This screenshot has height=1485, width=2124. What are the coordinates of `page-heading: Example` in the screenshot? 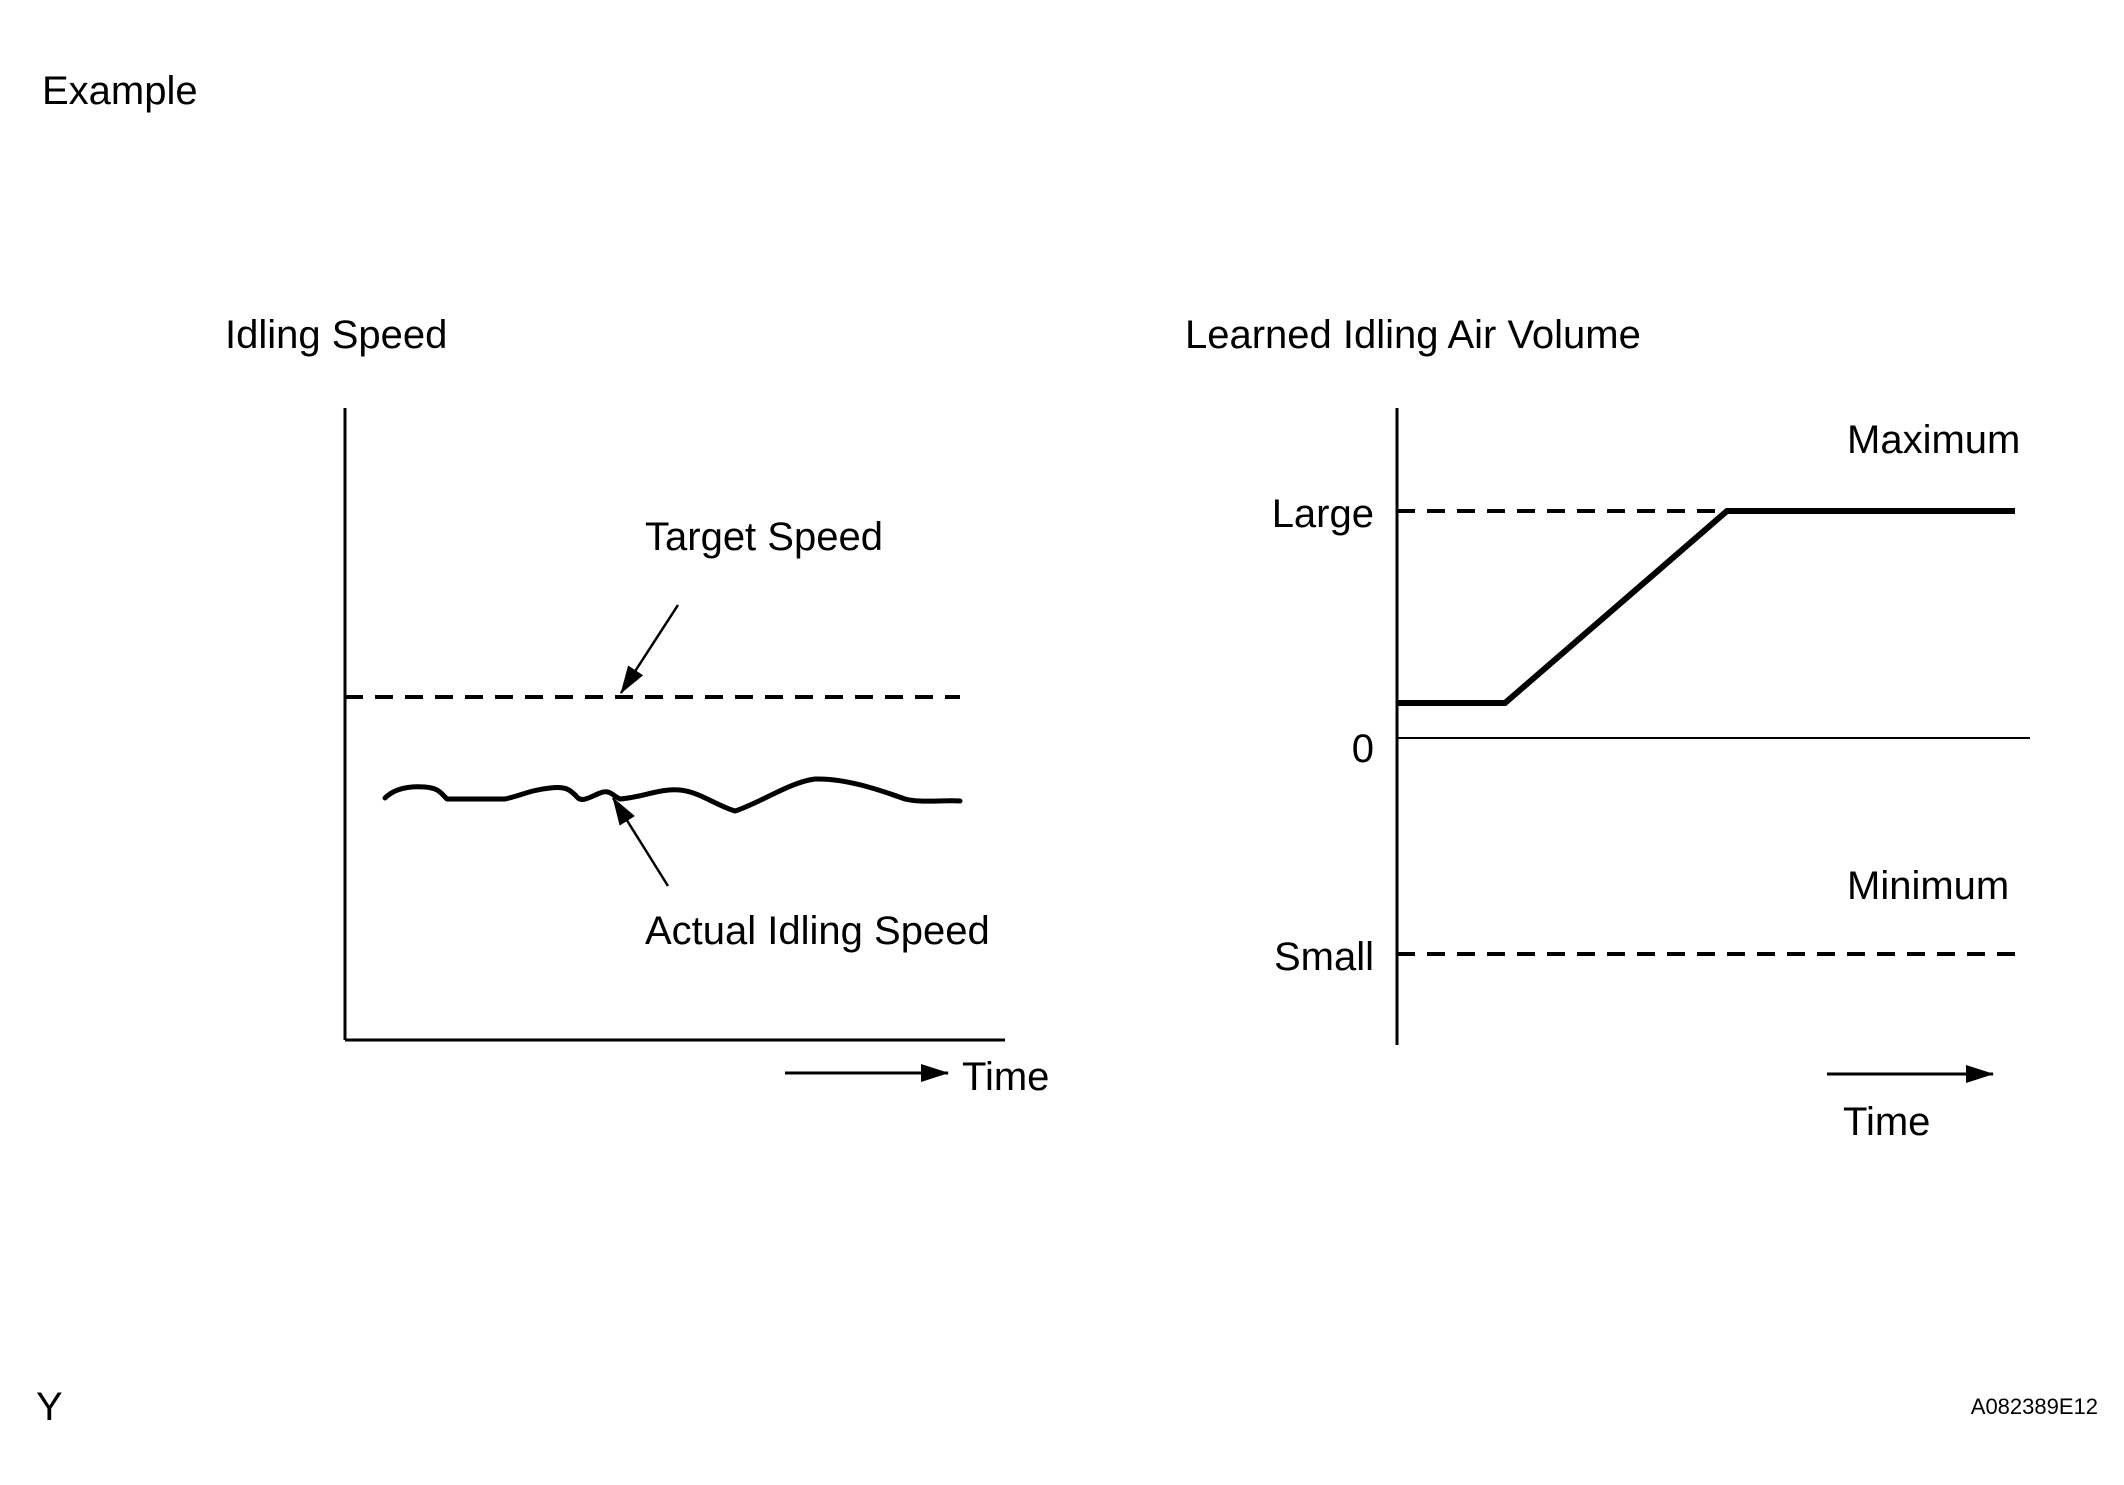 It's located at (120, 91).